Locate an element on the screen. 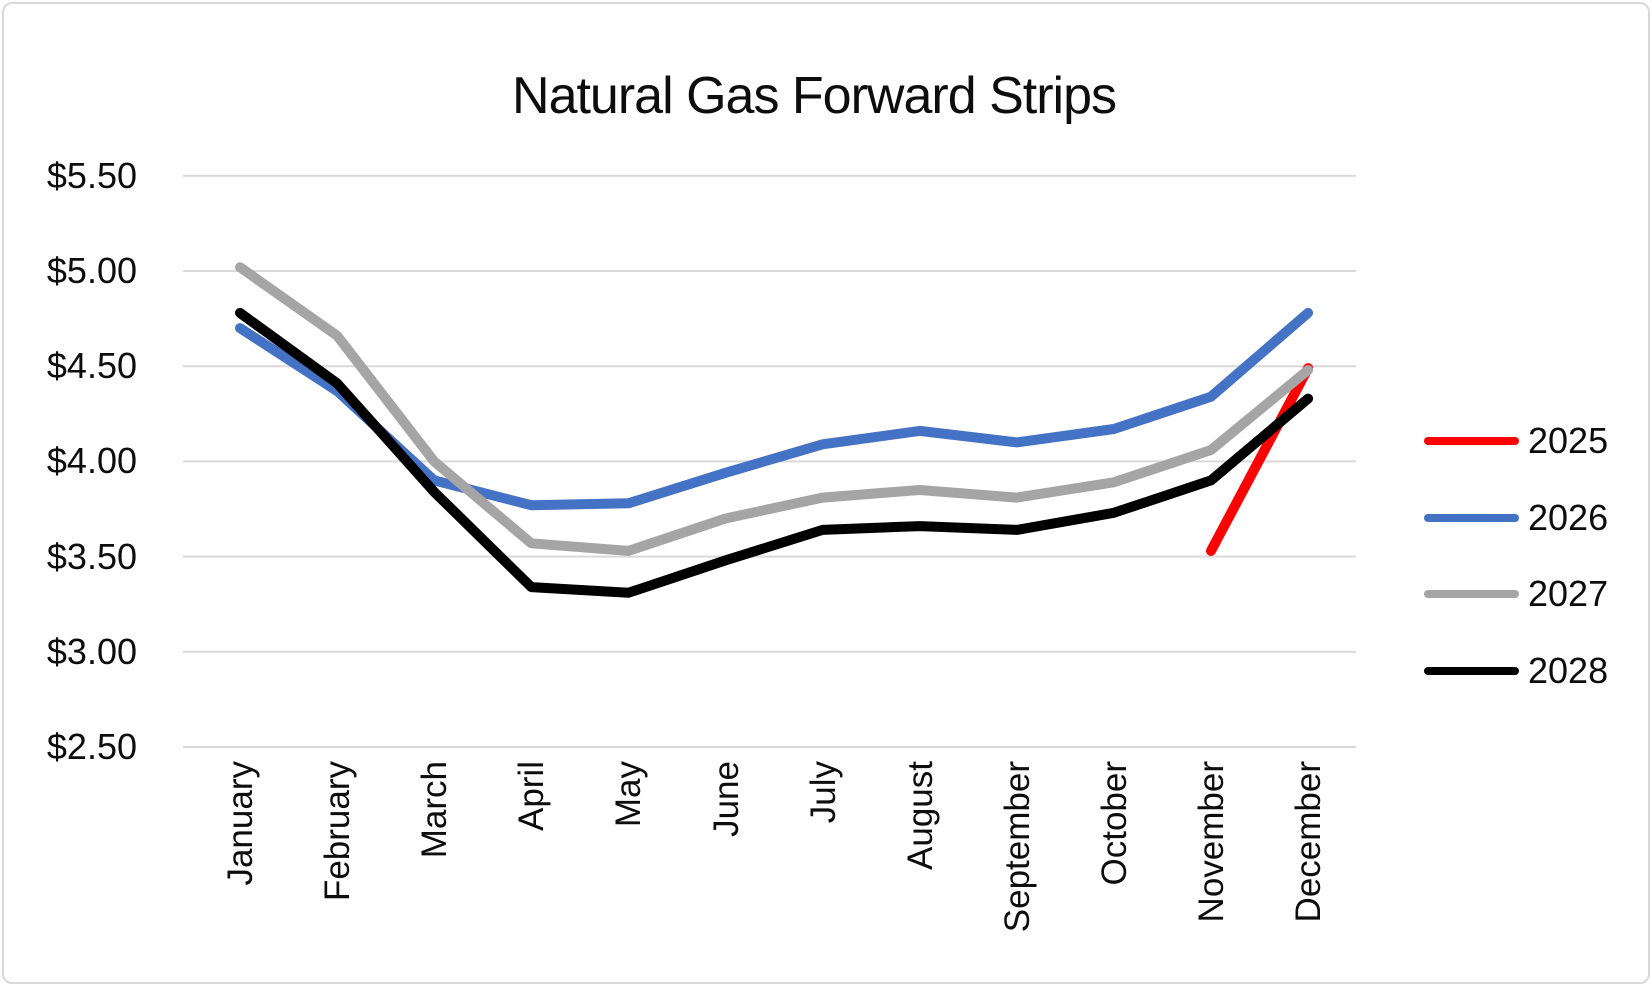 The height and width of the screenshot is (990, 1652). legend-label: 2028 is located at coordinates (1568, 670).